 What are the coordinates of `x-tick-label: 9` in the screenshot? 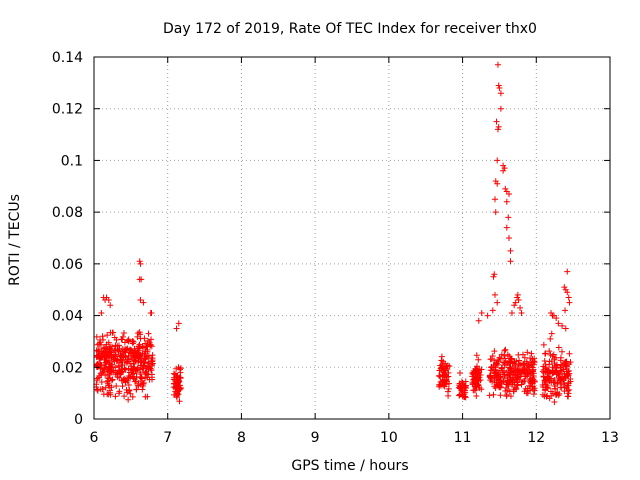 It's located at (315, 438).